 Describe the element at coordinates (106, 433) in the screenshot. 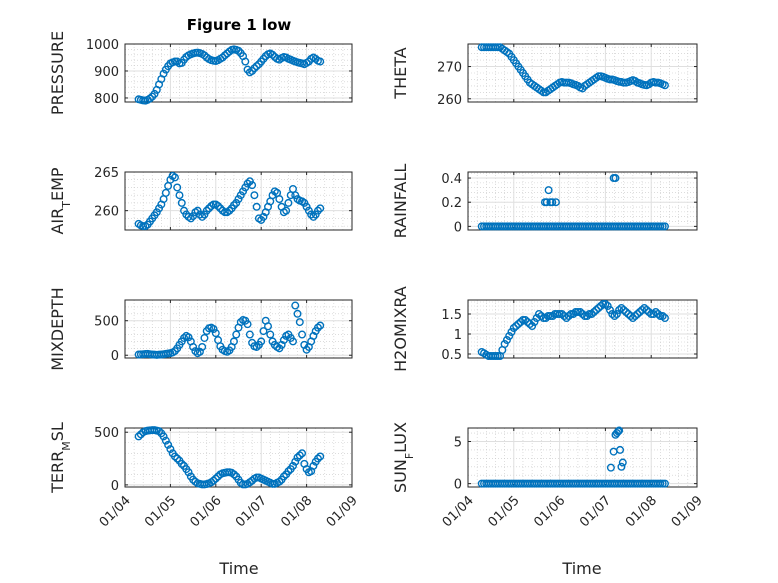

I see `y-tick-label: 500` at that location.